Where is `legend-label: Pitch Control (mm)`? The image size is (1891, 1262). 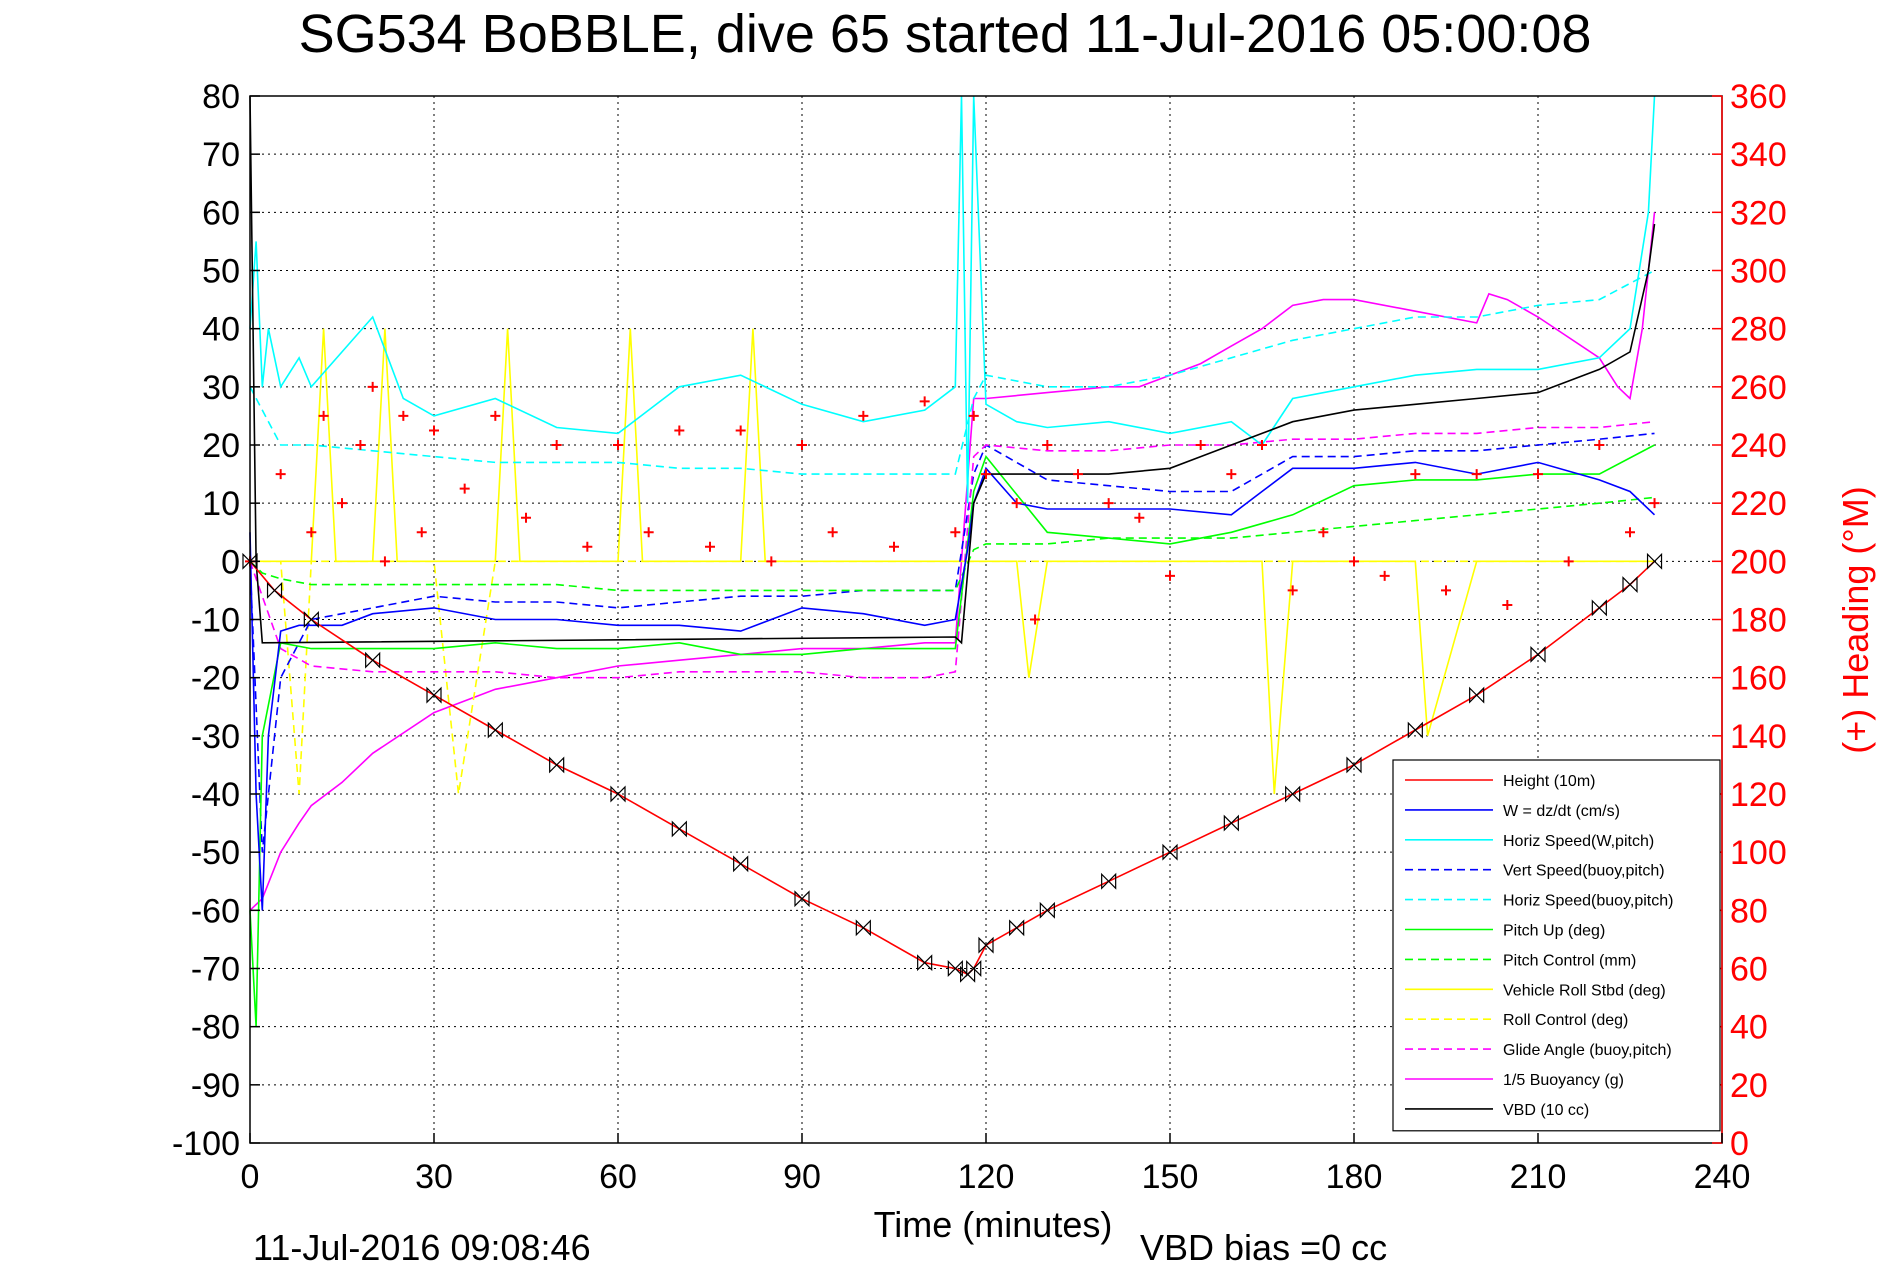 legend-label: Pitch Control (mm) is located at coordinates (1569, 960).